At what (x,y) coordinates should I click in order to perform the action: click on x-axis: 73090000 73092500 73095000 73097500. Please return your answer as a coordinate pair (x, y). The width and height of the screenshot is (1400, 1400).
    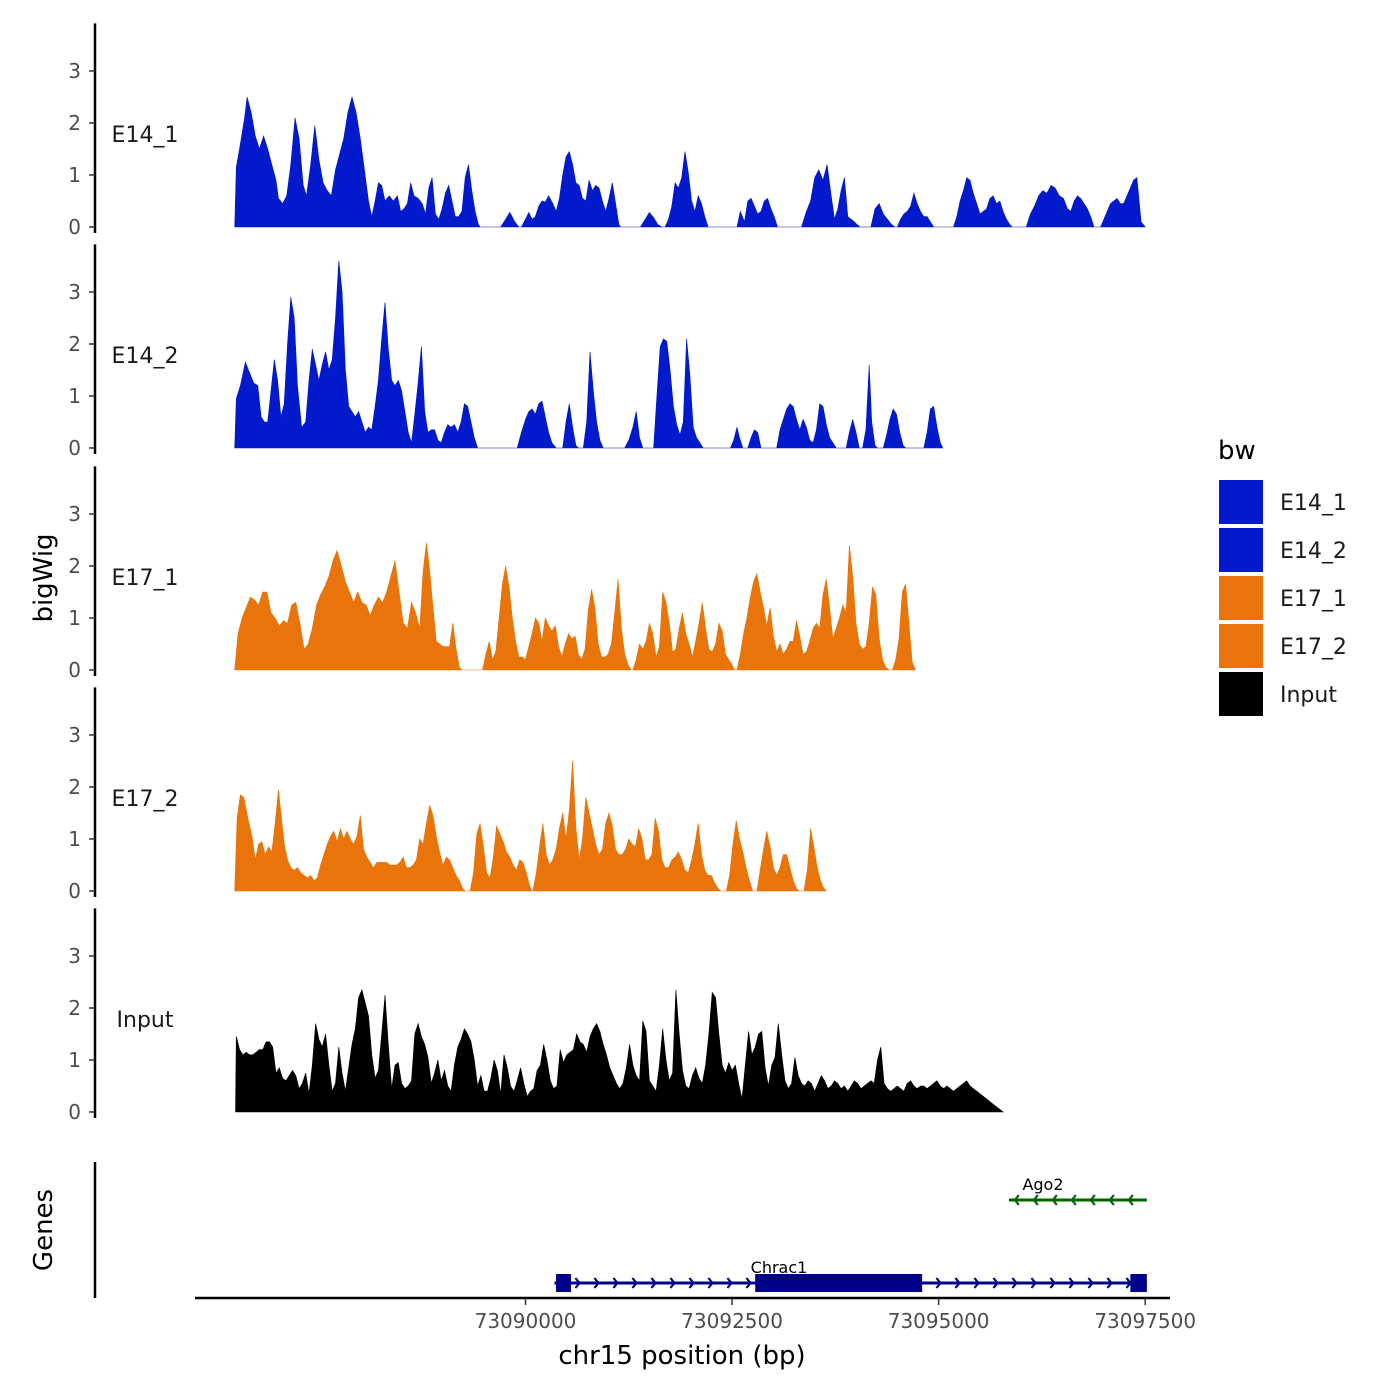
    Looking at the image, I should click on (695, 1314).